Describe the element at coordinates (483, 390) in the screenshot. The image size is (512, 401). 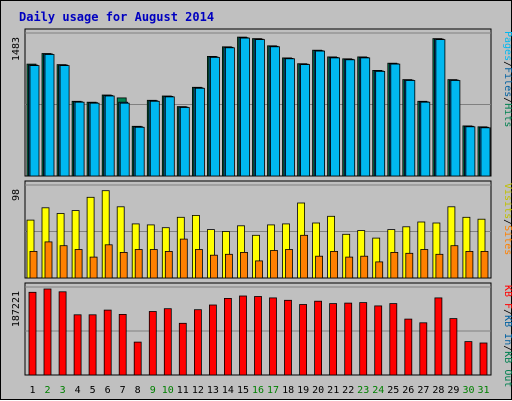
I see `day-label-31: 31` at that location.